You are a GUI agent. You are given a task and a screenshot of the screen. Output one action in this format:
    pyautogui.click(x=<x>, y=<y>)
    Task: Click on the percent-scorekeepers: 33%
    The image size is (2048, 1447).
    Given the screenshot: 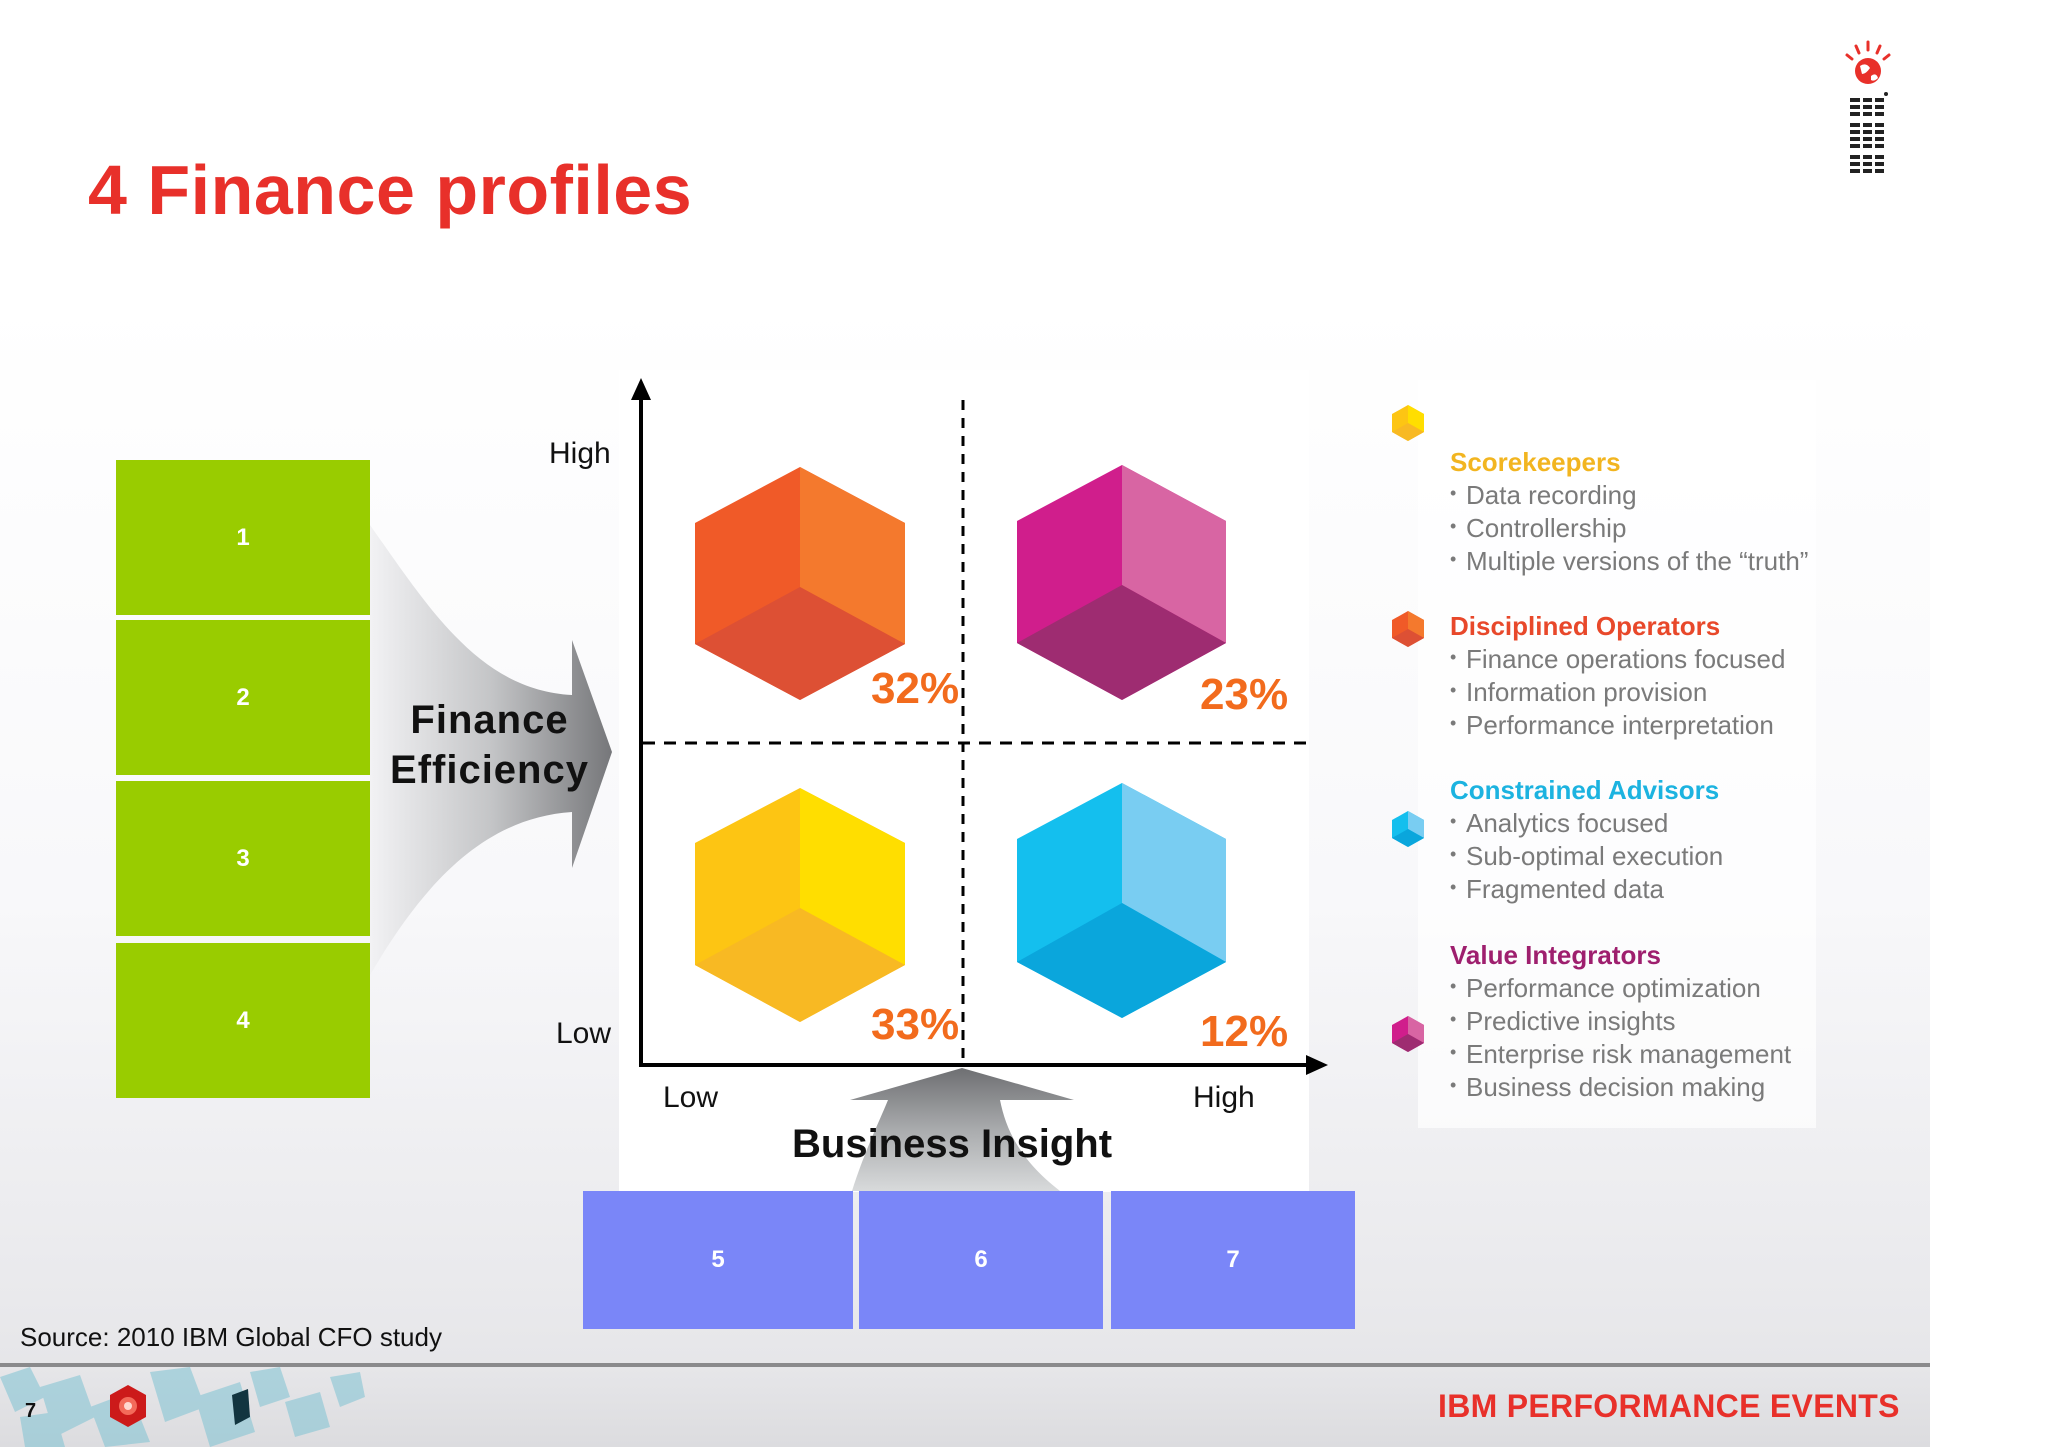 What is the action you would take?
    pyautogui.click(x=915, y=1024)
    